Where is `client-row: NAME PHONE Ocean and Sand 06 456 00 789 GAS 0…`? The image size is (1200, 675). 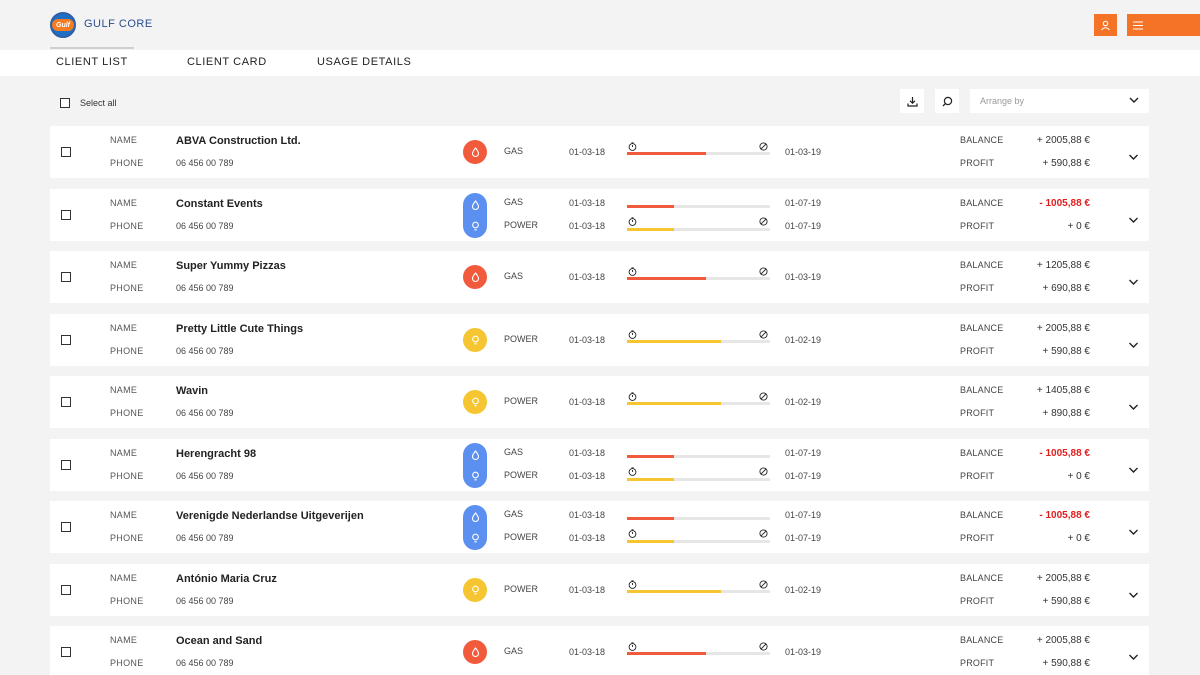 client-row: NAME PHONE Ocean and Sand 06 456 00 789 GAS 0… is located at coordinates (599, 650).